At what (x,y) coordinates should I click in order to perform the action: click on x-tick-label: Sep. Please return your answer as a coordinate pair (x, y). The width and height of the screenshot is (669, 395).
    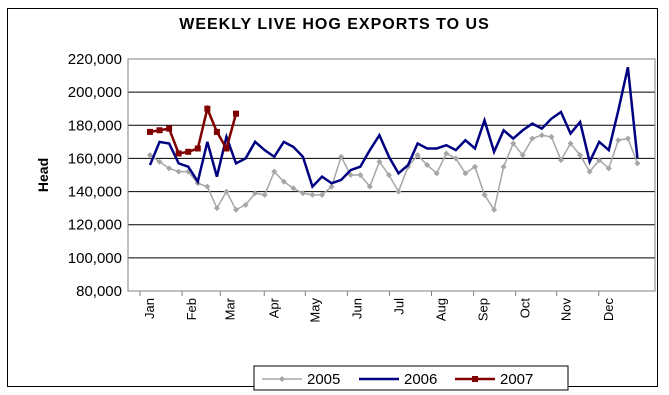
    Looking at the image, I should click on (483, 309).